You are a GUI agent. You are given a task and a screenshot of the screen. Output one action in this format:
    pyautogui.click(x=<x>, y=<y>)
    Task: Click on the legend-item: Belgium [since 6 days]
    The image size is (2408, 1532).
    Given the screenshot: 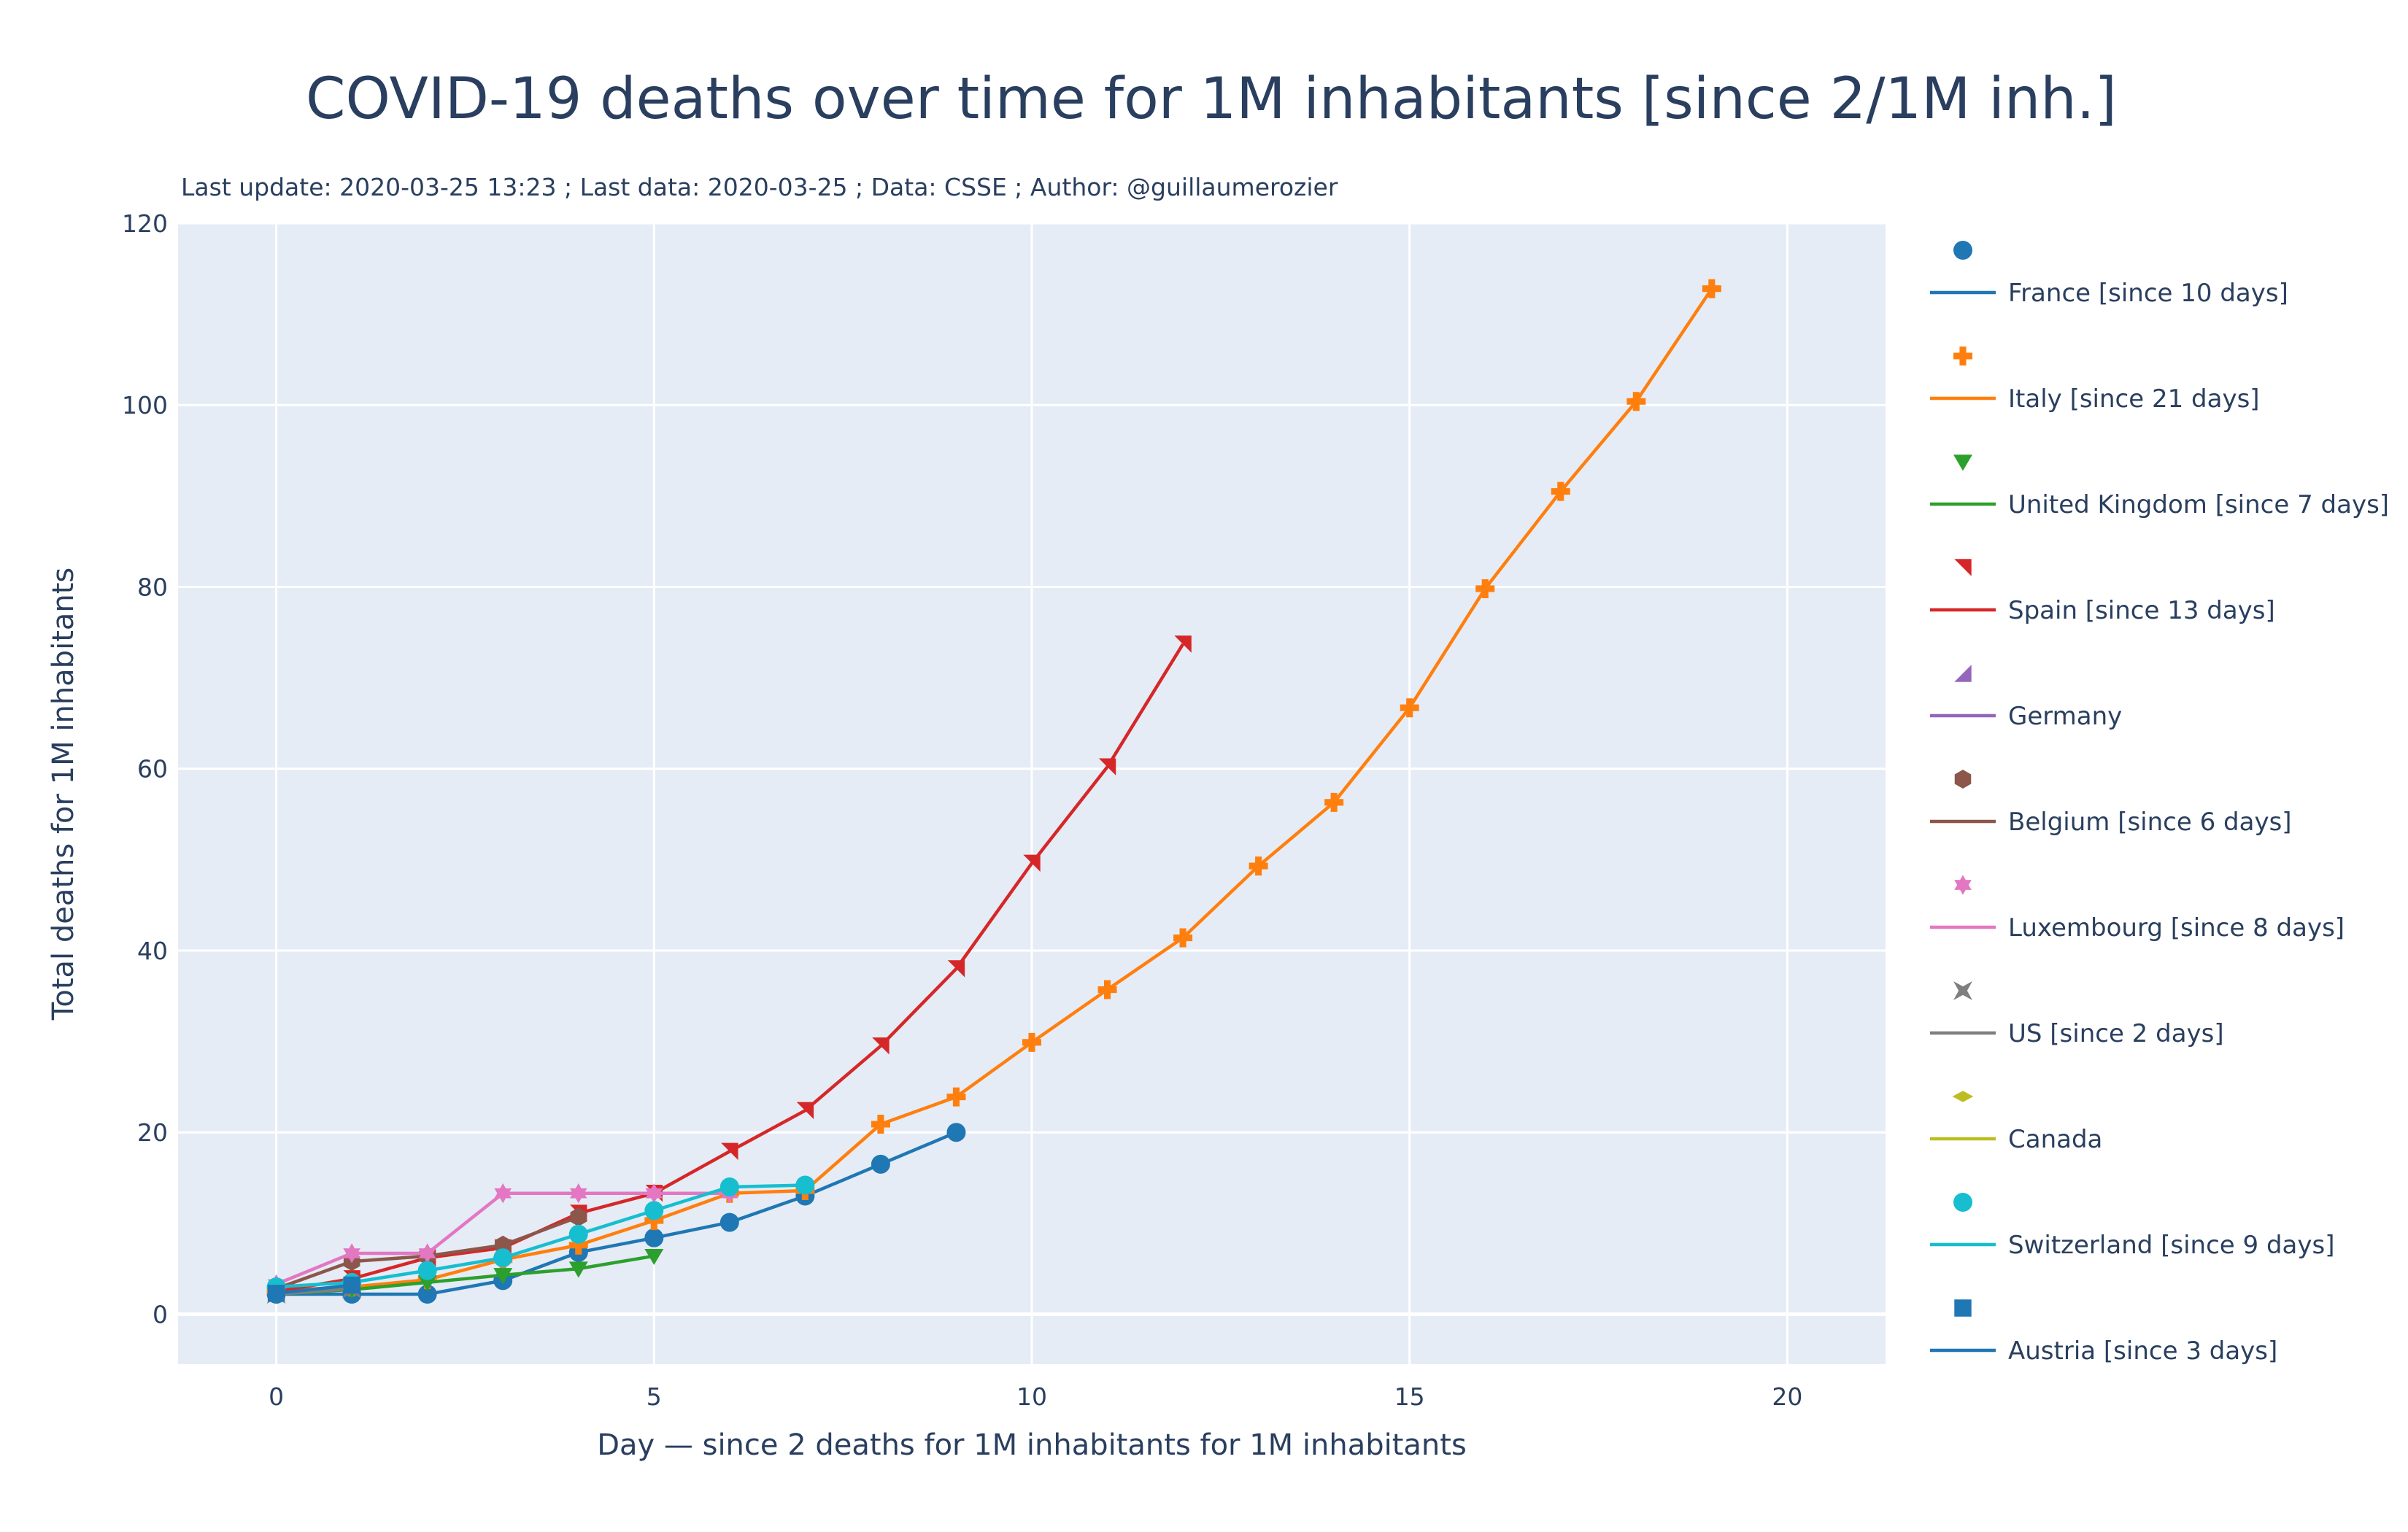 What is the action you would take?
    pyautogui.click(x=2111, y=803)
    